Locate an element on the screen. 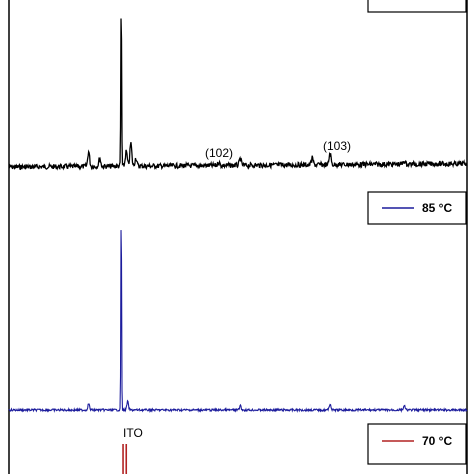 The height and width of the screenshot is (474, 474). legend-70-box is located at coordinates (417, 444).